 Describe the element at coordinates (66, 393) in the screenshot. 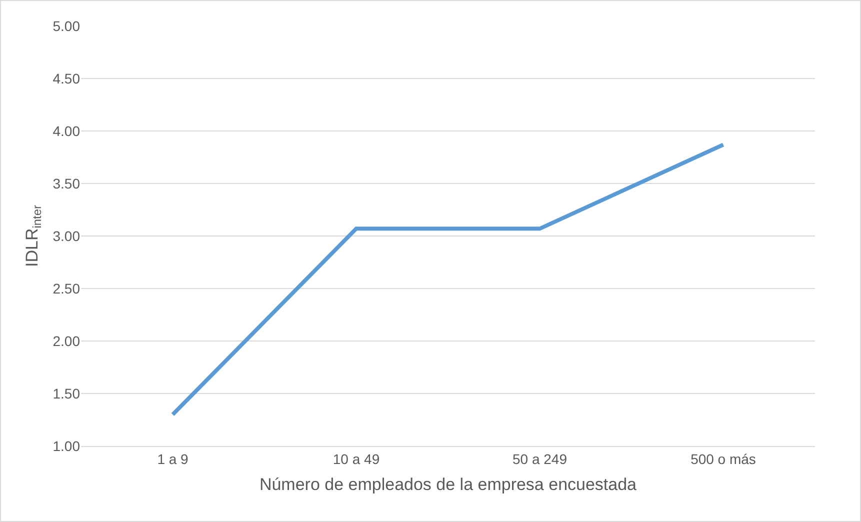

I see `y-tick-label: 1.50` at that location.